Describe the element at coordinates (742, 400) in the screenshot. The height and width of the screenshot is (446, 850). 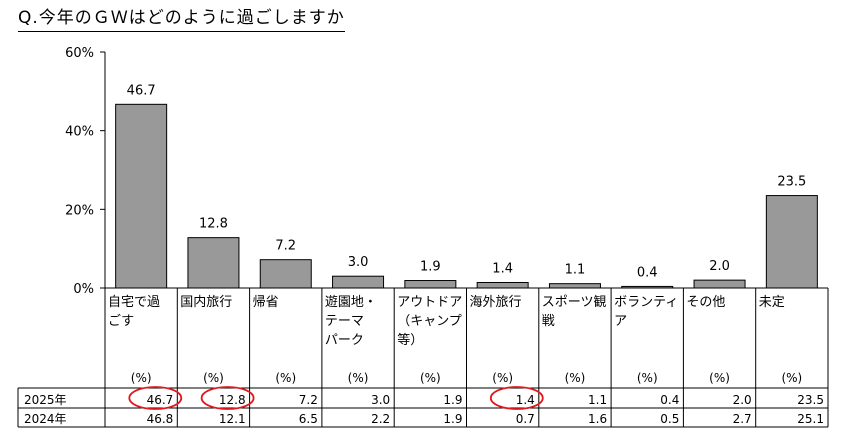
I see `table-cell: 2.0` at that location.